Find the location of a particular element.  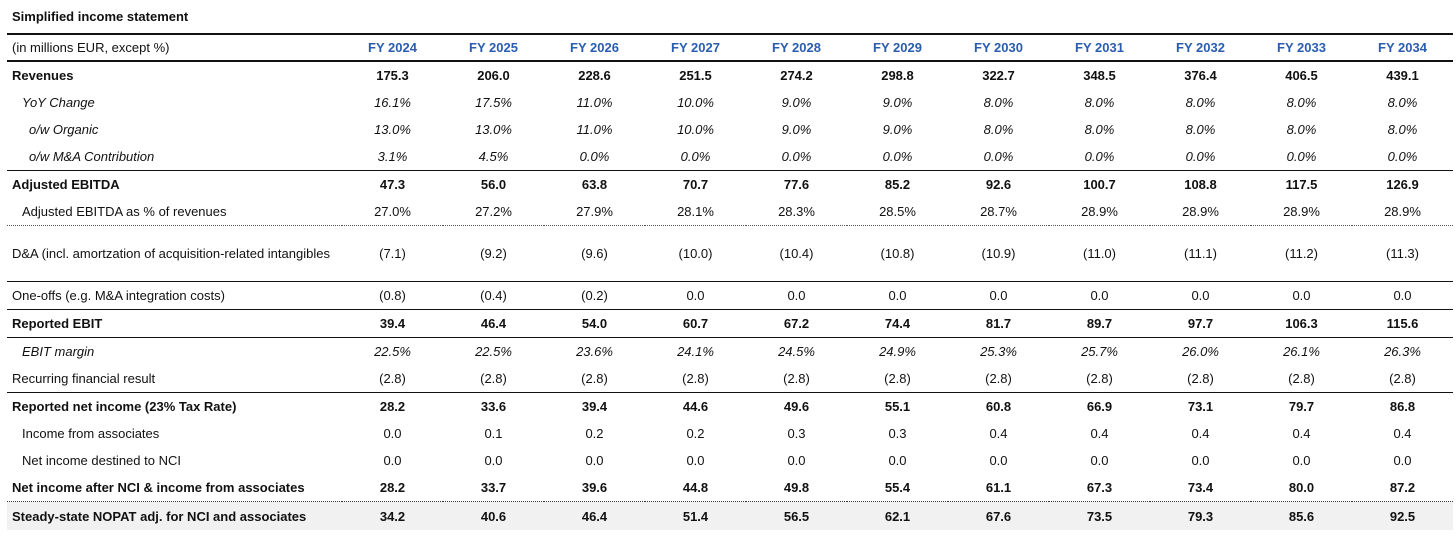

year-header: FY 2026 is located at coordinates (594, 47).